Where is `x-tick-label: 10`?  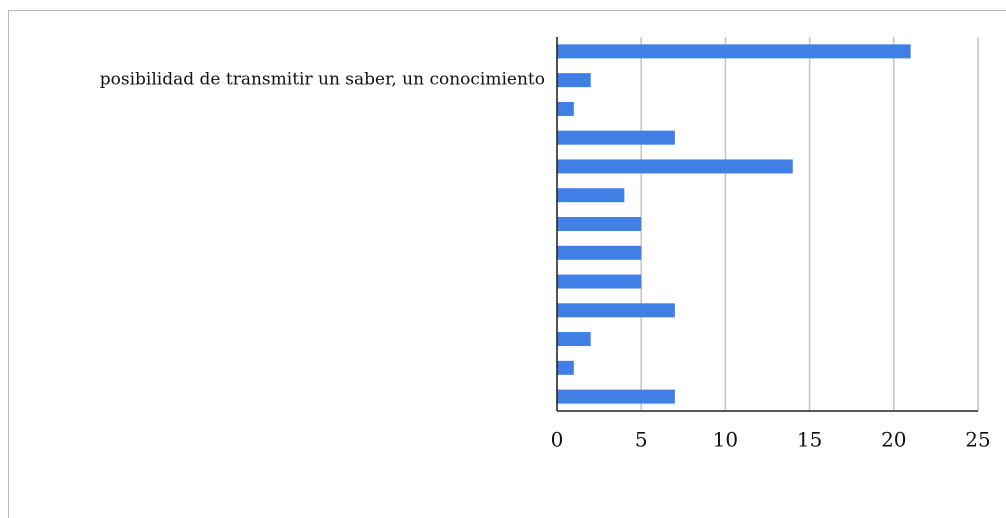
x-tick-label: 10 is located at coordinates (725, 440).